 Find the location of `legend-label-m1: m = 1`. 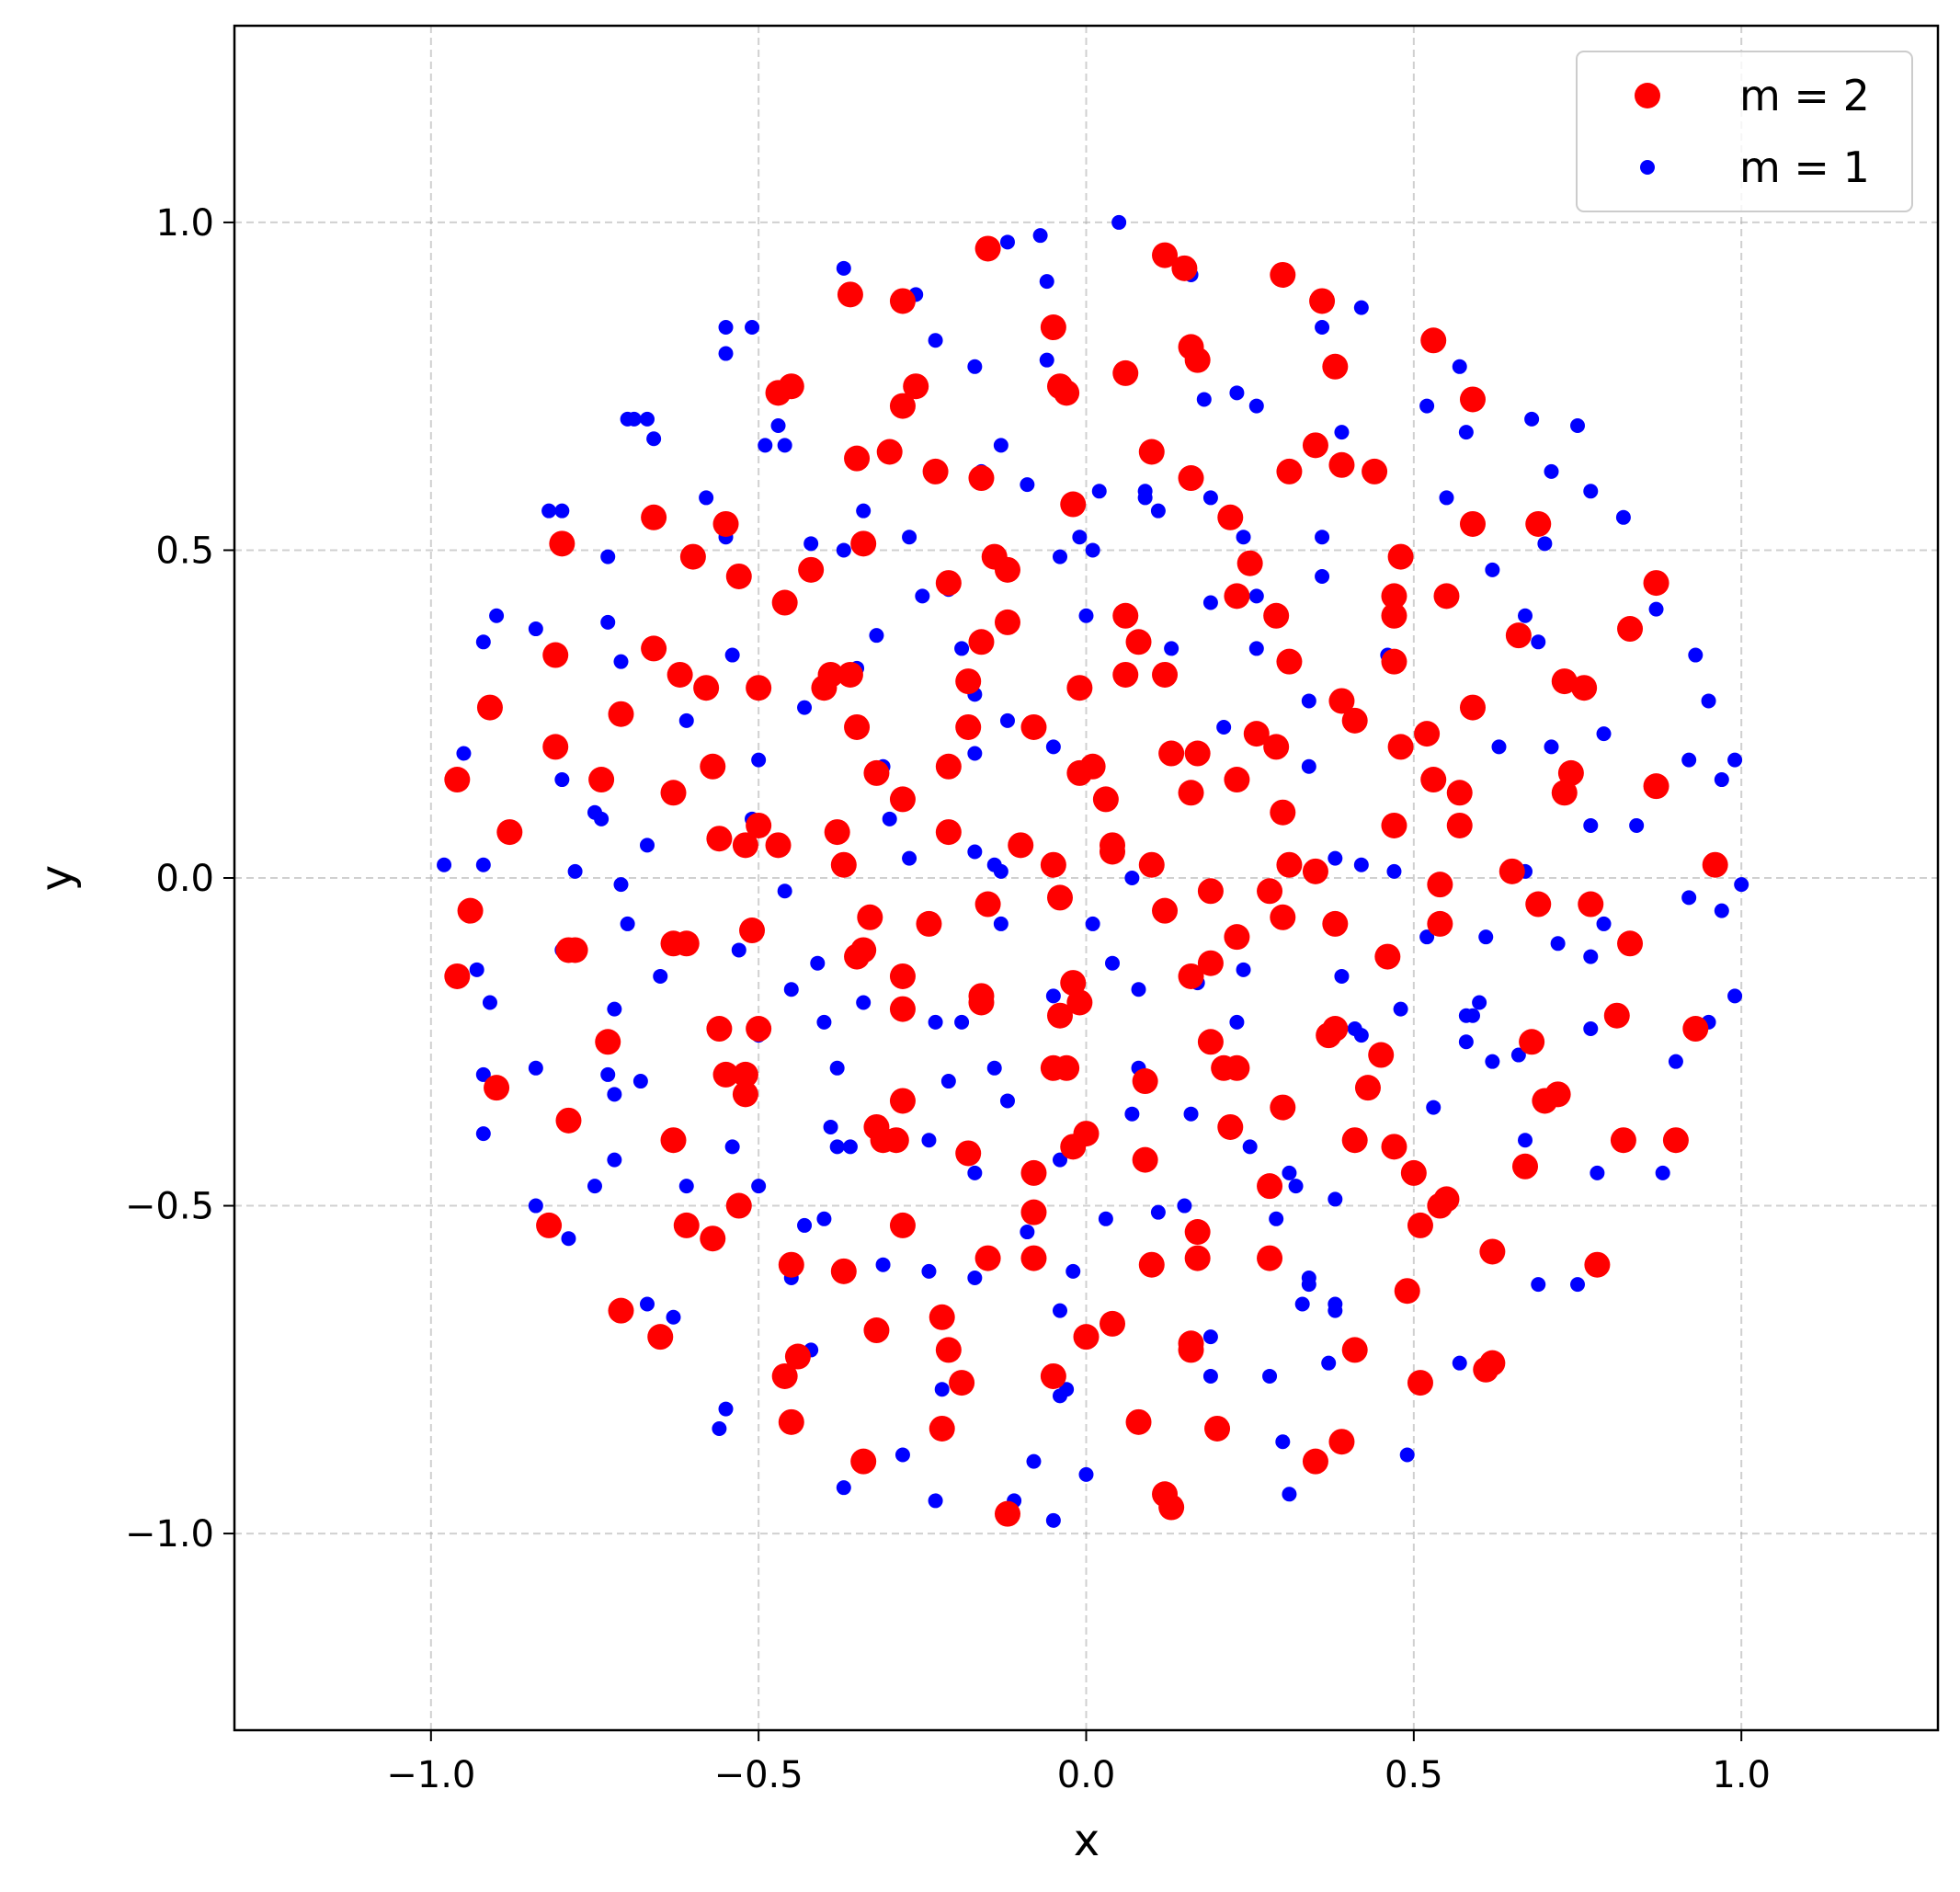

legend-label-m1: m = 1 is located at coordinates (1804, 167).